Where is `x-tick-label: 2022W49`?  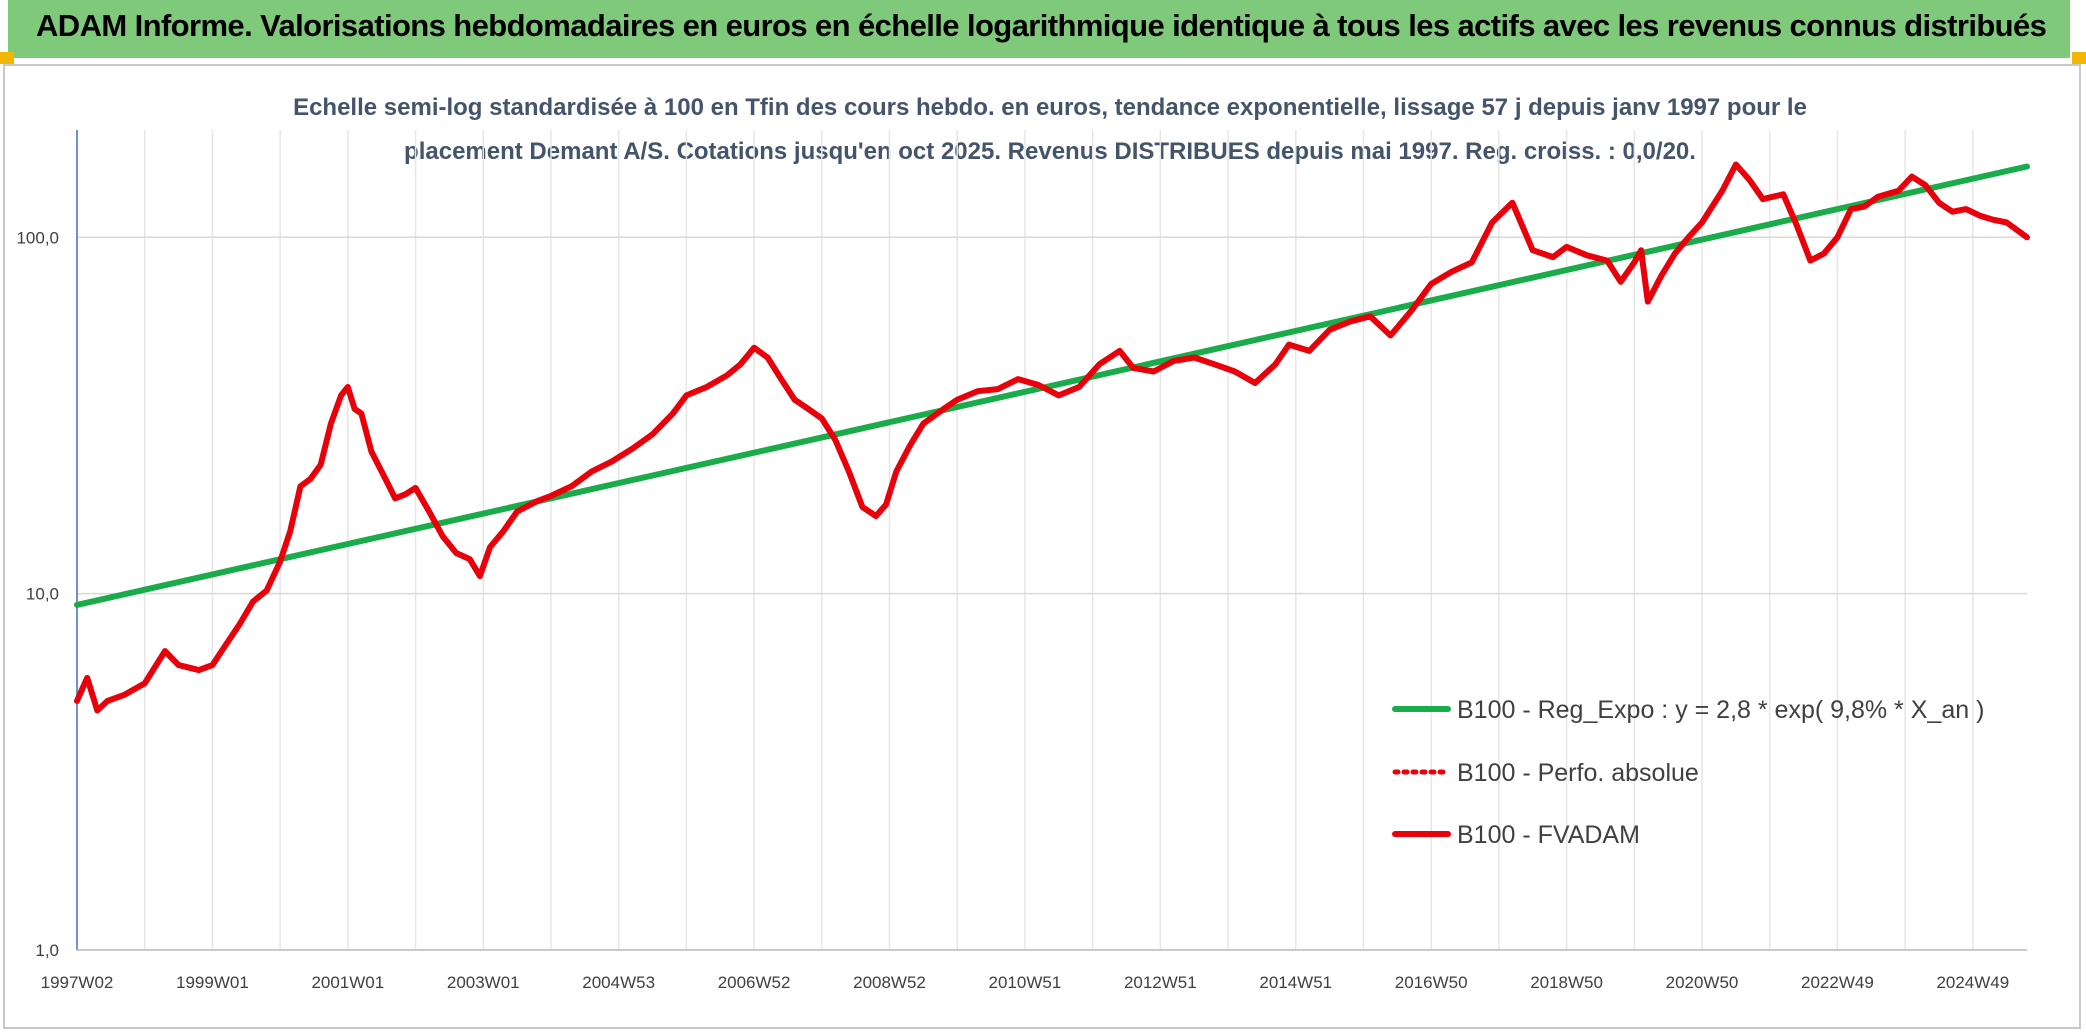
x-tick-label: 2022W49 is located at coordinates (1837, 982).